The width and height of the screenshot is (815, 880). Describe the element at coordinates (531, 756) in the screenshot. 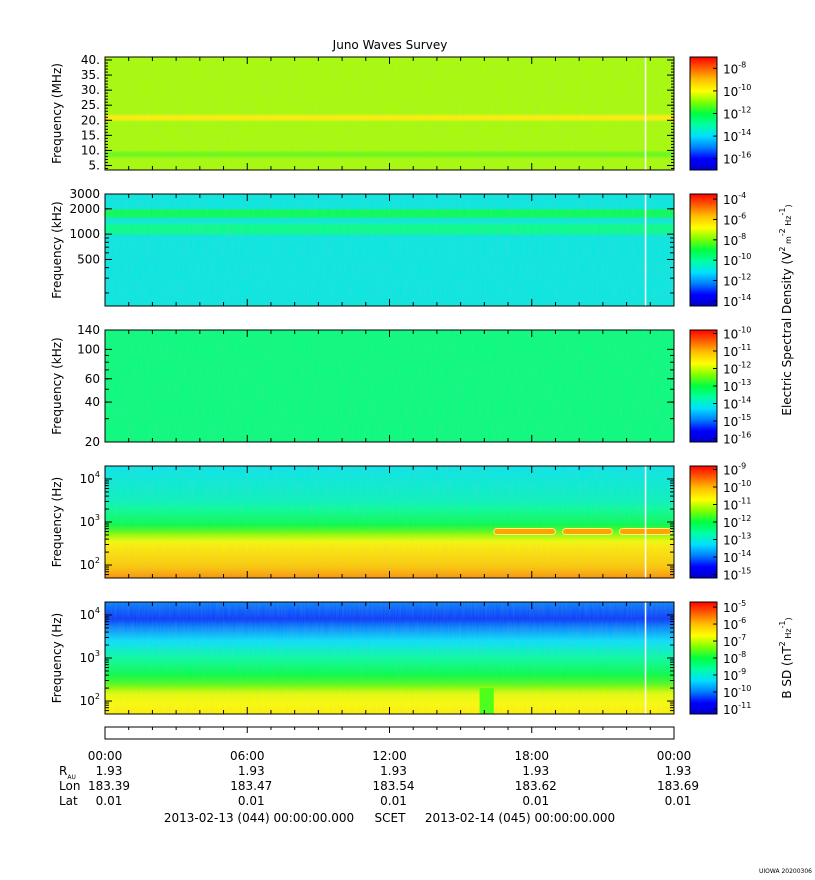

I see `ephemeris-ticks: 18:00` at that location.